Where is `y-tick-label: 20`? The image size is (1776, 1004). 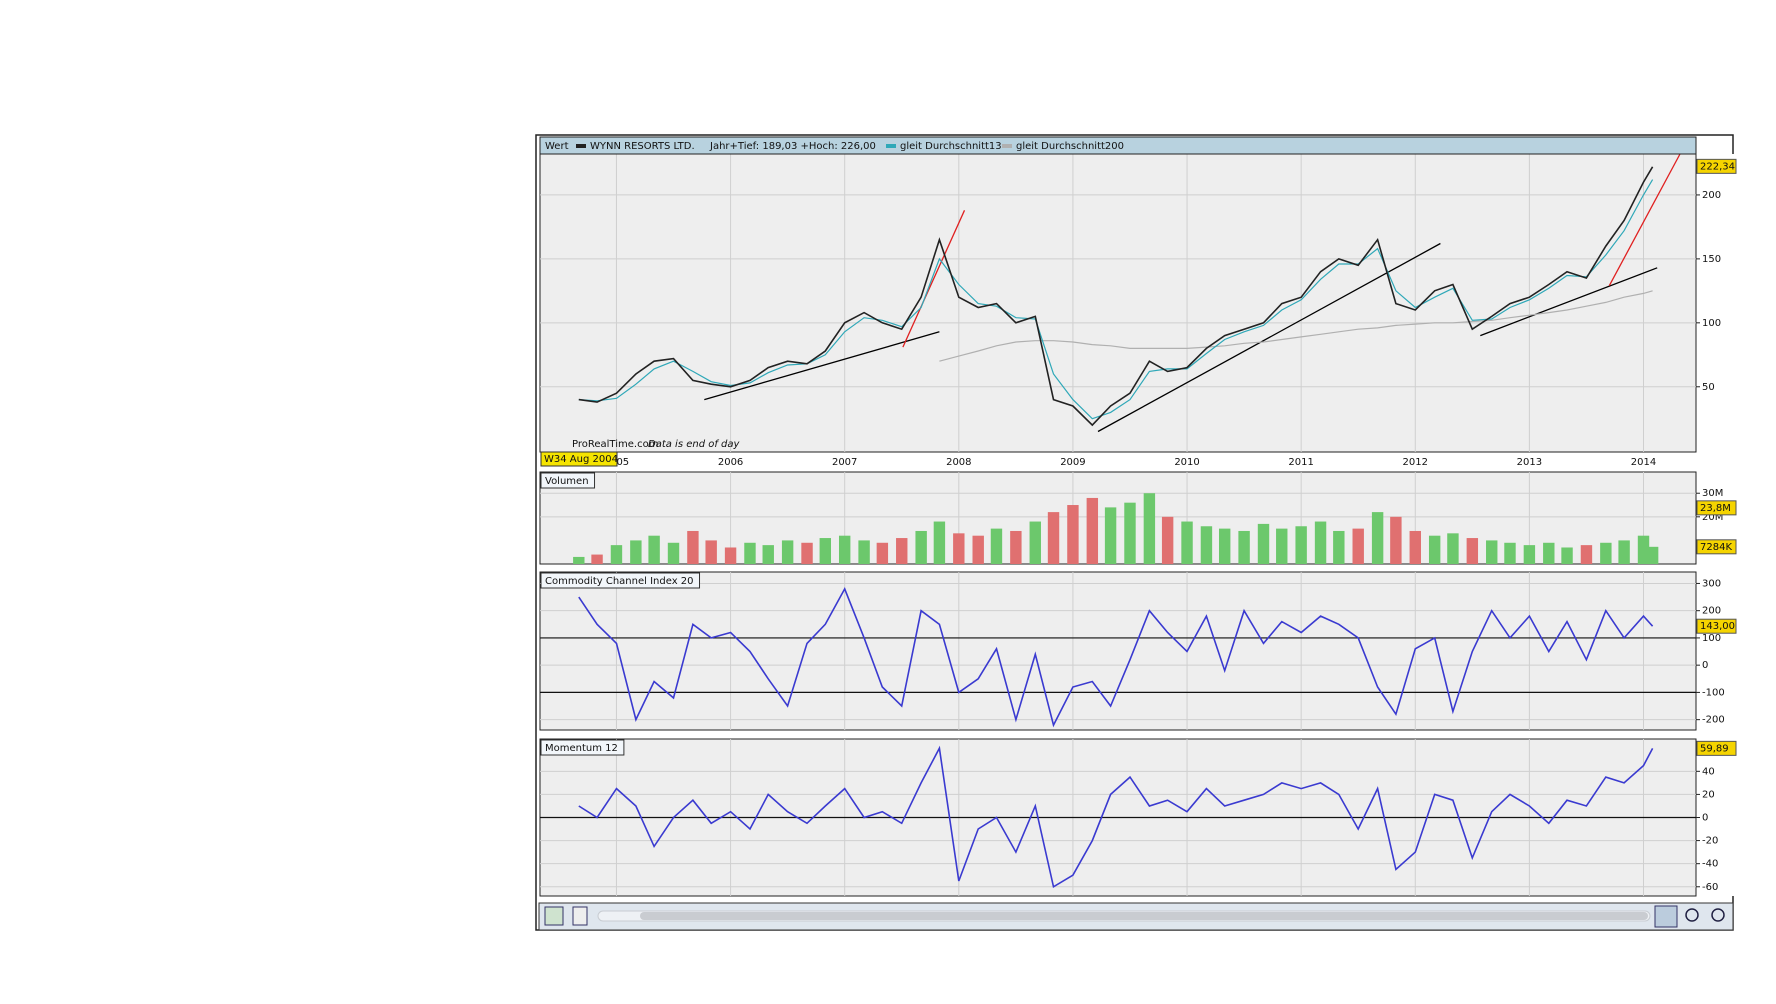
y-tick-label: 20 is located at coordinates (1708, 794).